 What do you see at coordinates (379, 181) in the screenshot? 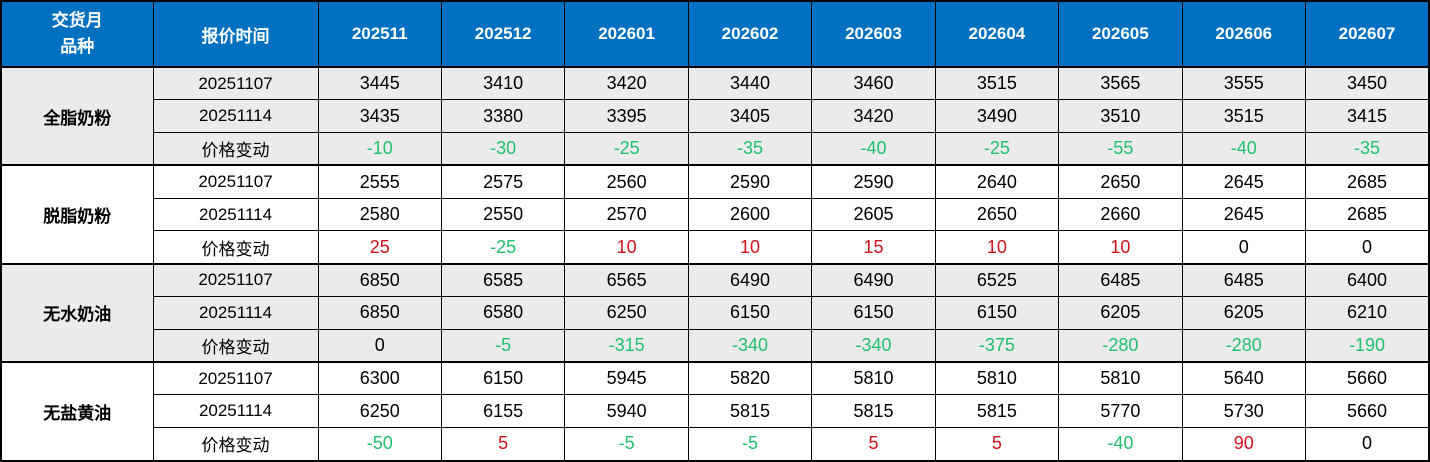
I see `price-cell: 2555` at bounding box center [379, 181].